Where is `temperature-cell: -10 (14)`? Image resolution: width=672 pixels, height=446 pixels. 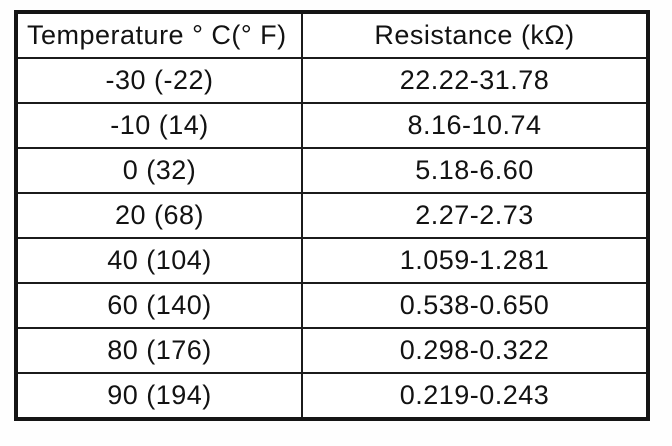
temperature-cell: -10 (14) is located at coordinates (159, 125).